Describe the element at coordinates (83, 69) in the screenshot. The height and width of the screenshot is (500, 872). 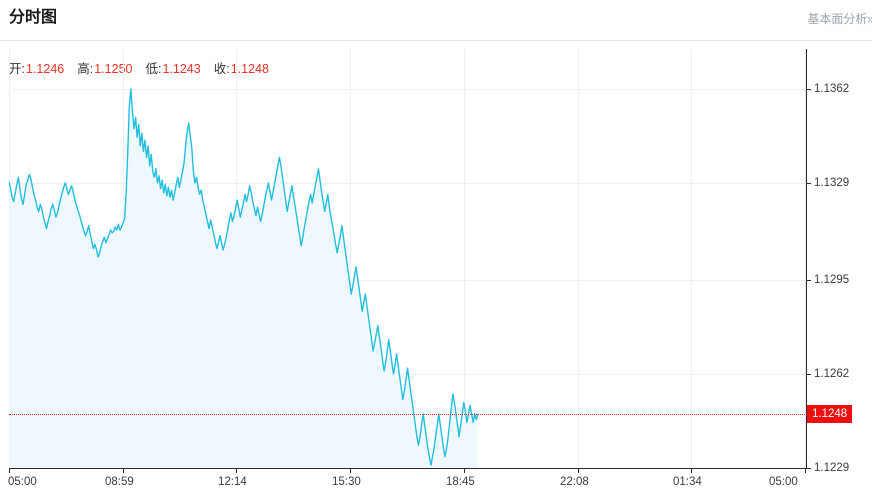
I see `ohlc-high-label: 高` at that location.